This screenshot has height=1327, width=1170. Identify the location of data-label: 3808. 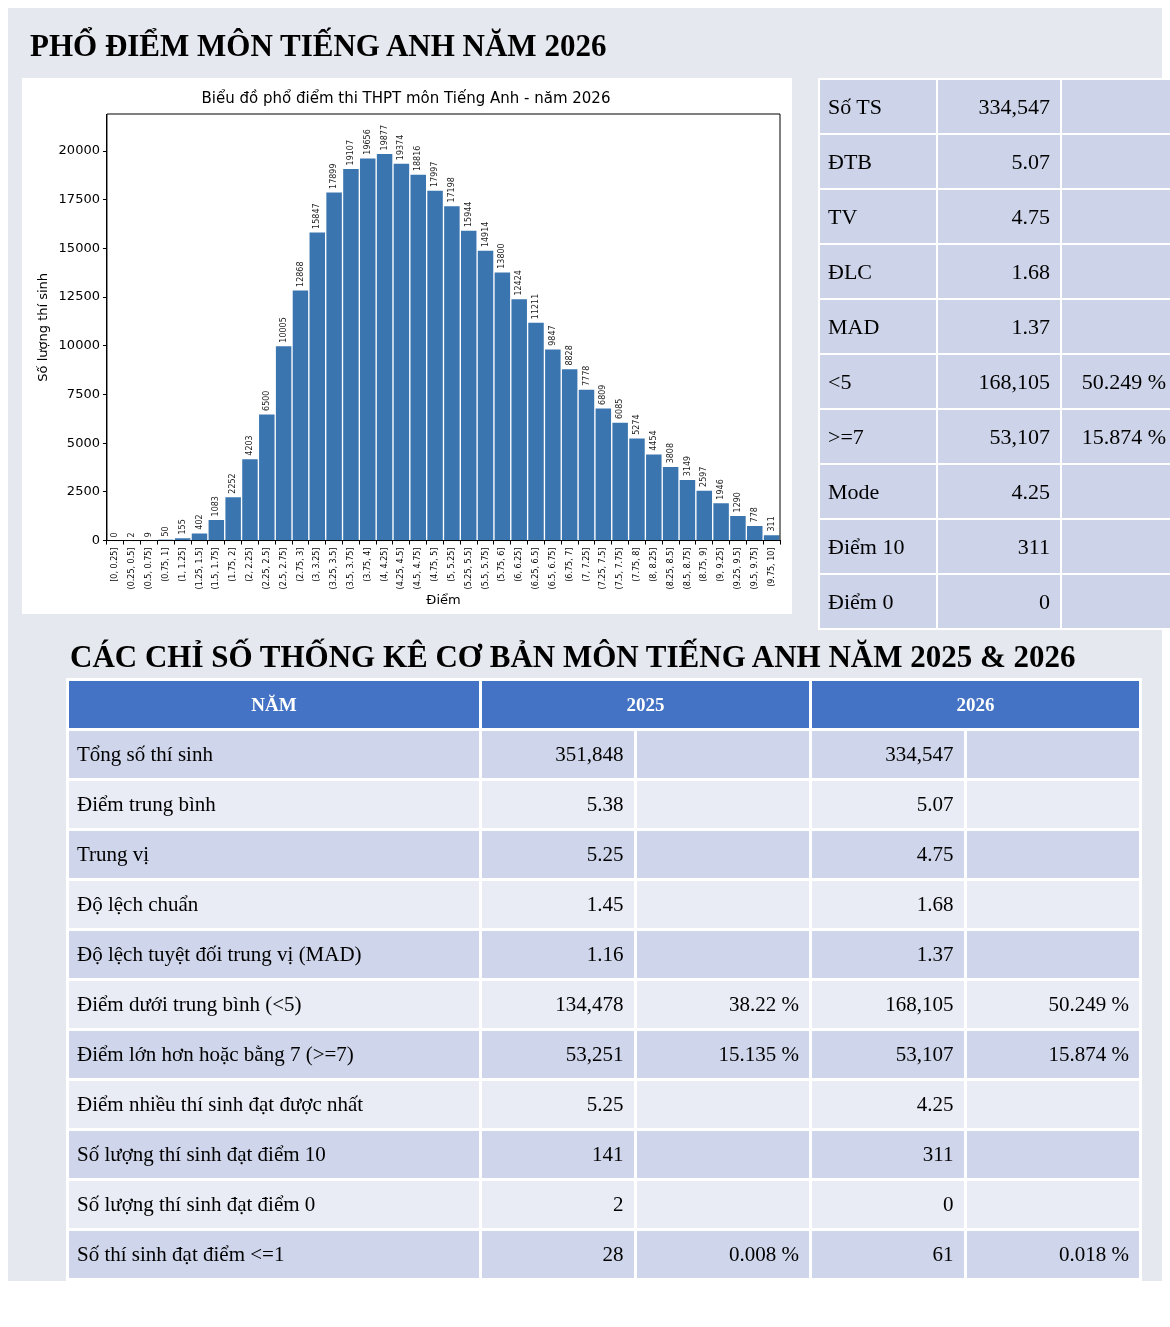
(670, 453).